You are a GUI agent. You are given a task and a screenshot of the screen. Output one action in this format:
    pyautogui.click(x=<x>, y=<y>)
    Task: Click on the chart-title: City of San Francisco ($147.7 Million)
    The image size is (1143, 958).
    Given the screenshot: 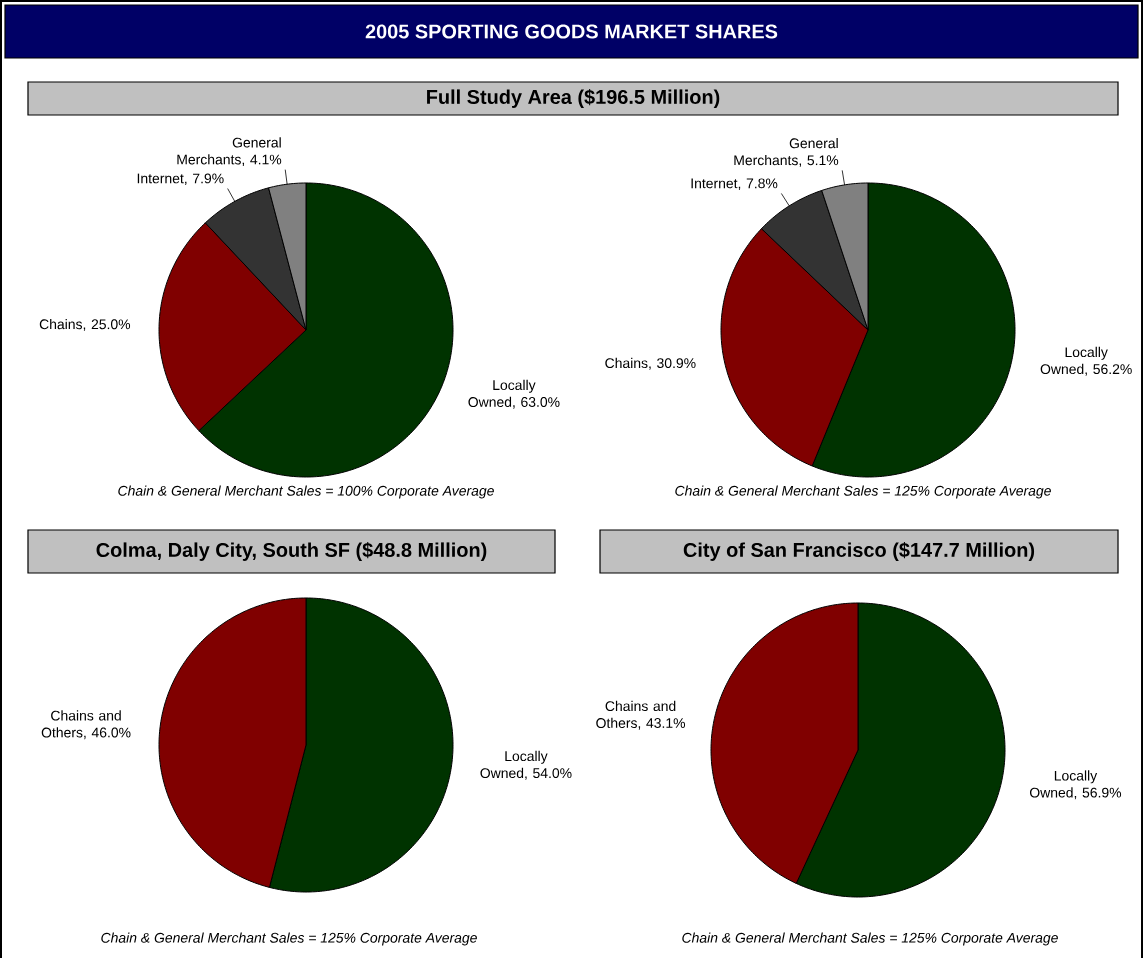 What is the action you would take?
    pyautogui.click(x=859, y=551)
    